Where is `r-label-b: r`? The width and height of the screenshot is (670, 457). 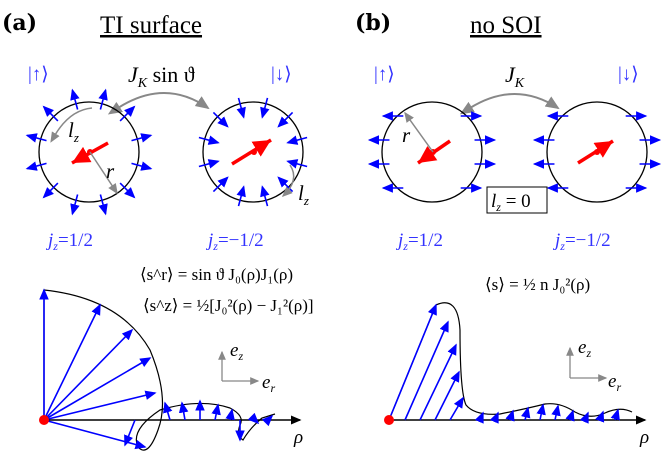
r-label-b: r is located at coordinates (406, 135).